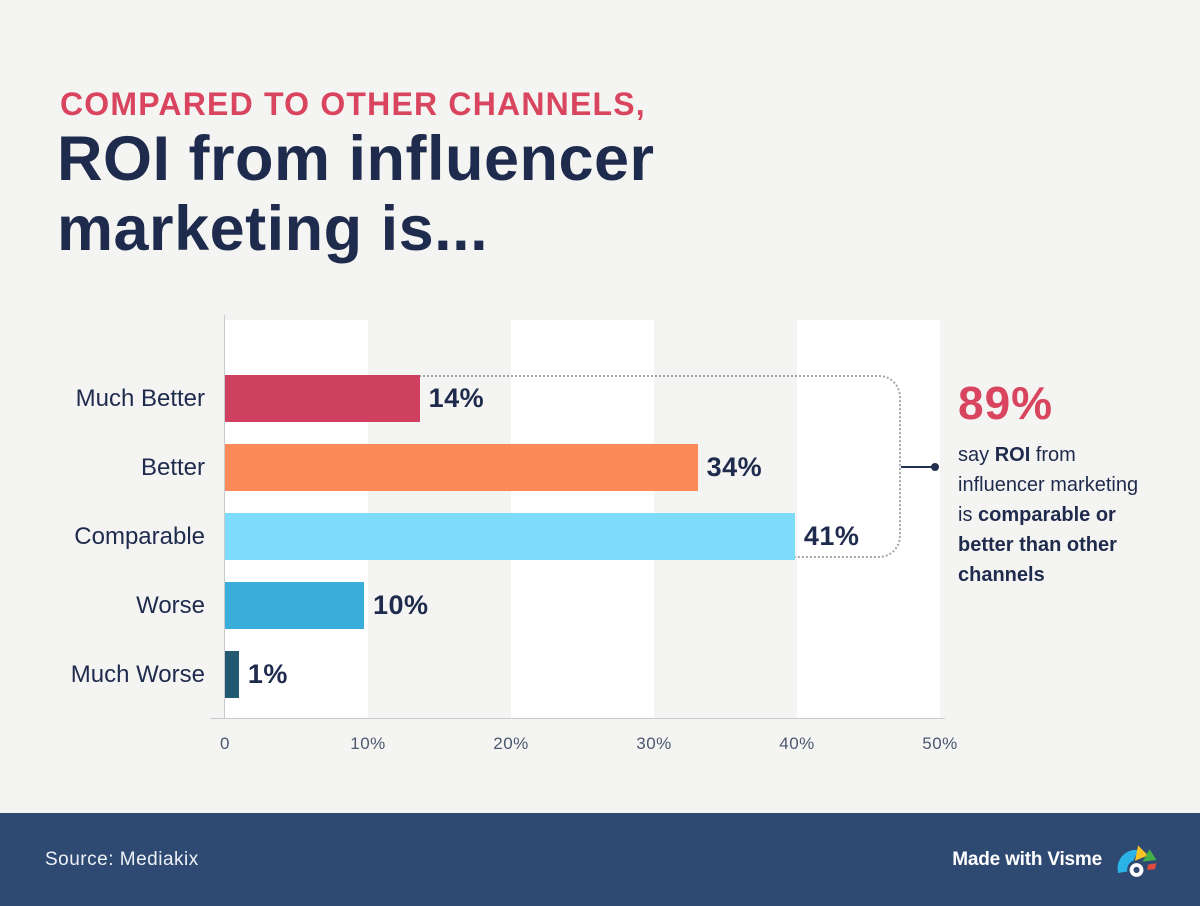 The image size is (1200, 906). I want to click on value-label: 34%, so click(734, 467).